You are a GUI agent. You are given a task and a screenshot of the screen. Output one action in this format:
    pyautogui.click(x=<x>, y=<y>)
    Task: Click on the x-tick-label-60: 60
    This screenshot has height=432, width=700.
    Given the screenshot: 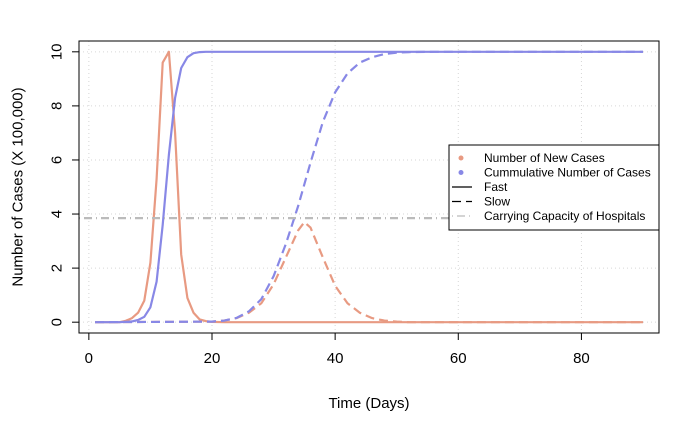 What is the action you would take?
    pyautogui.click(x=458, y=358)
    